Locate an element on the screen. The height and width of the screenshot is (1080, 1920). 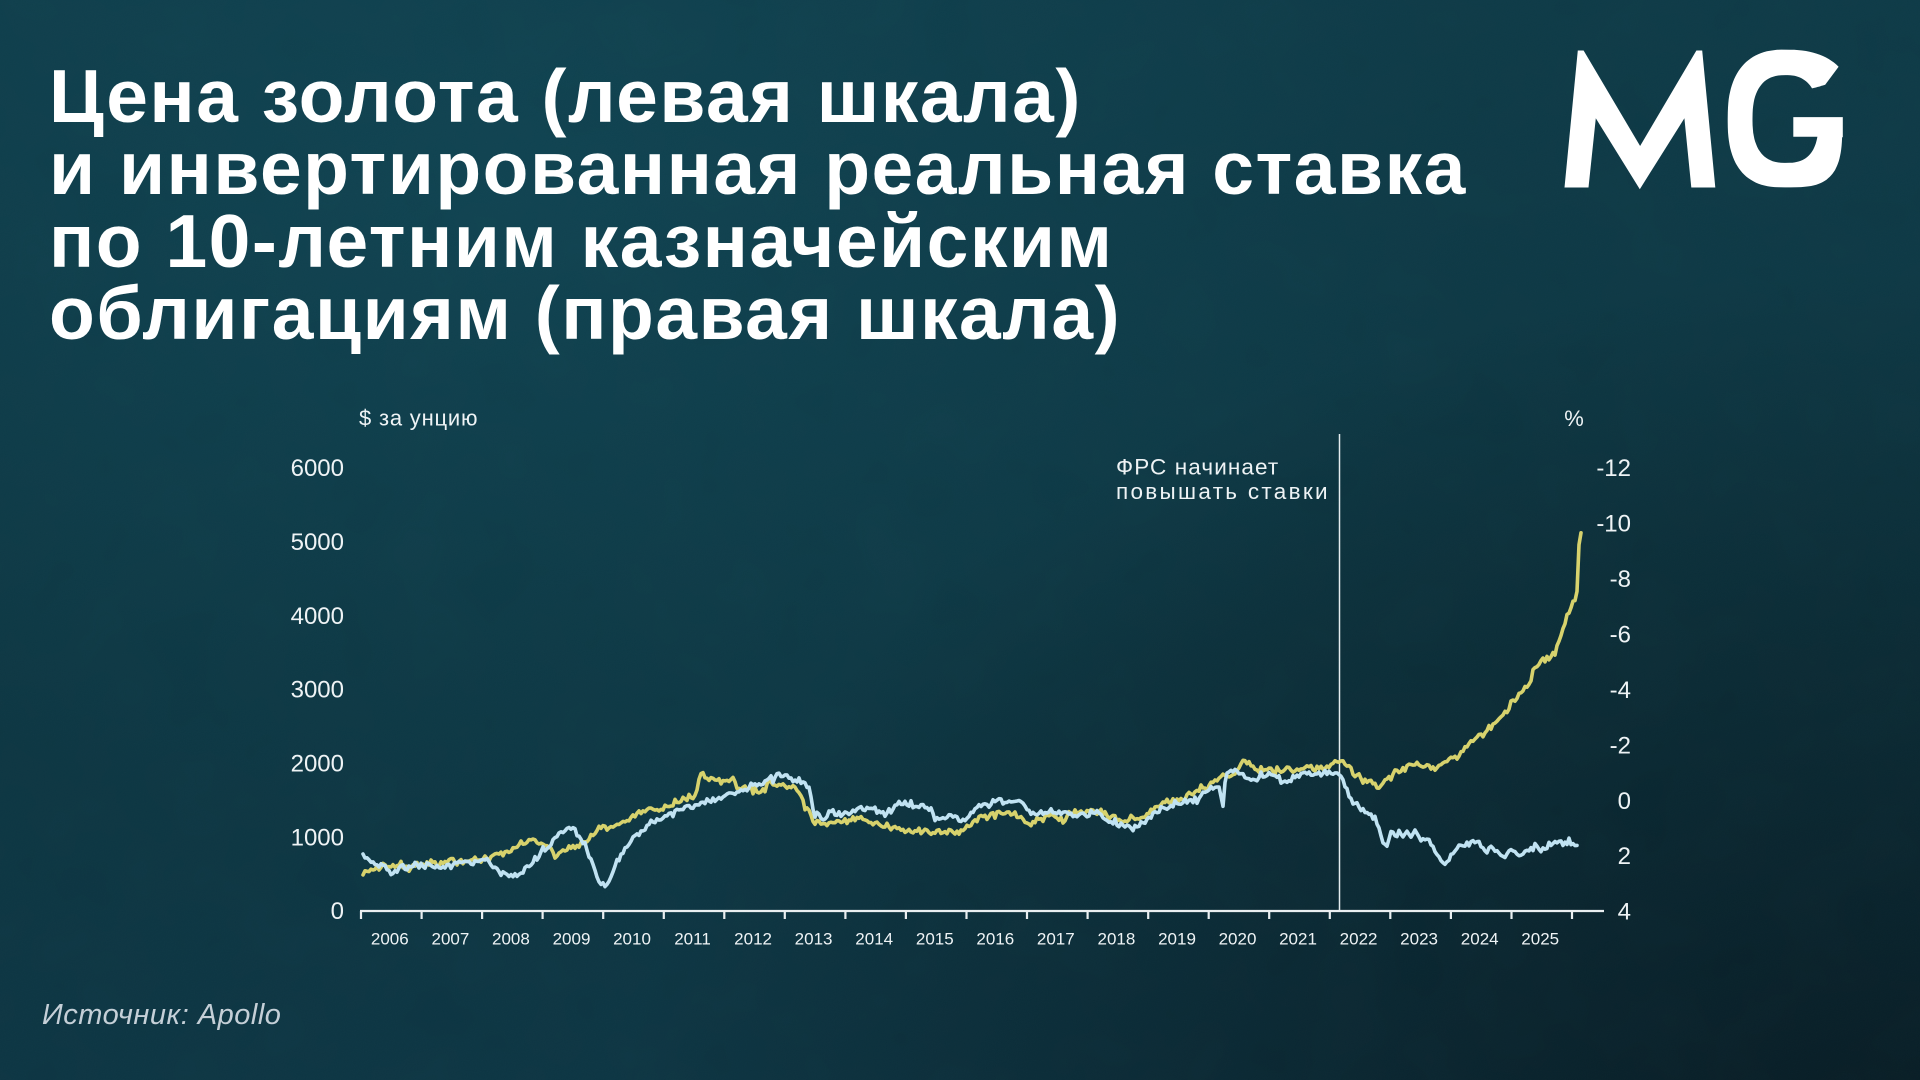
svg-text: 2008 is located at coordinates (511, 939).